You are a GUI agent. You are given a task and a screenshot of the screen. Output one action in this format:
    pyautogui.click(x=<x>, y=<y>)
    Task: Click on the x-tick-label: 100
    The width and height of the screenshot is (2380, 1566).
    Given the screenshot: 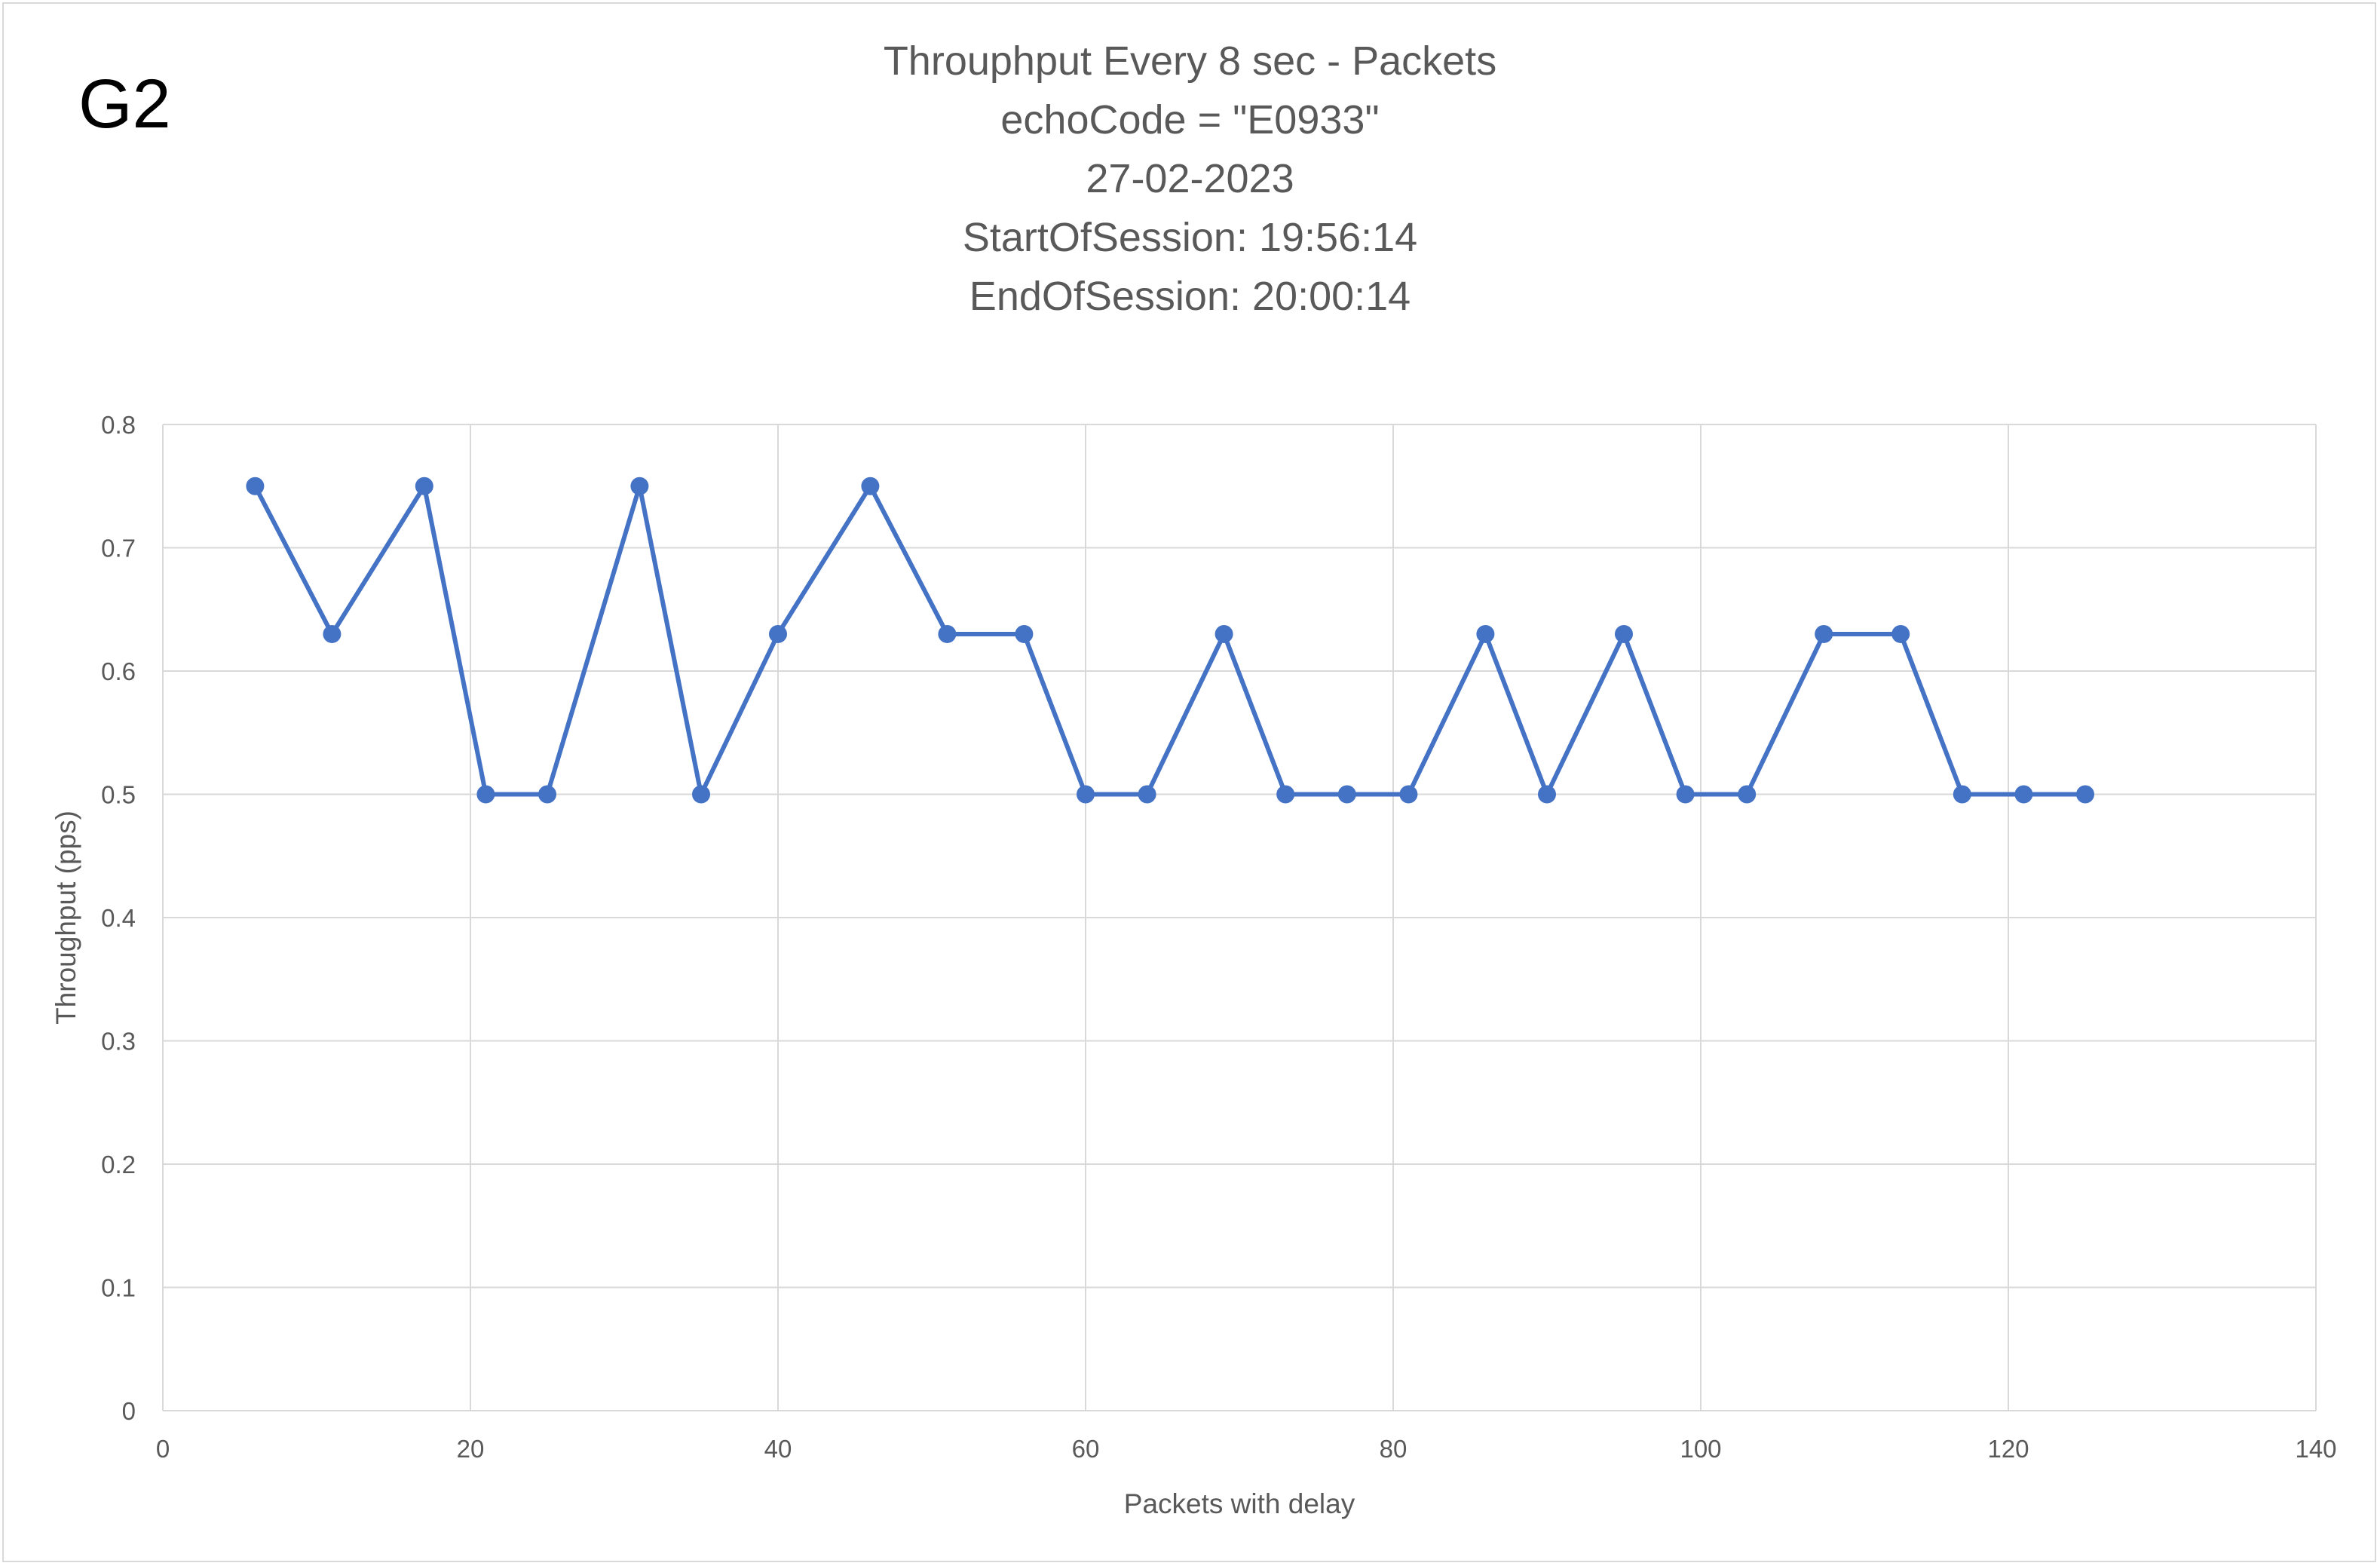 What is the action you would take?
    pyautogui.click(x=1700, y=1449)
    